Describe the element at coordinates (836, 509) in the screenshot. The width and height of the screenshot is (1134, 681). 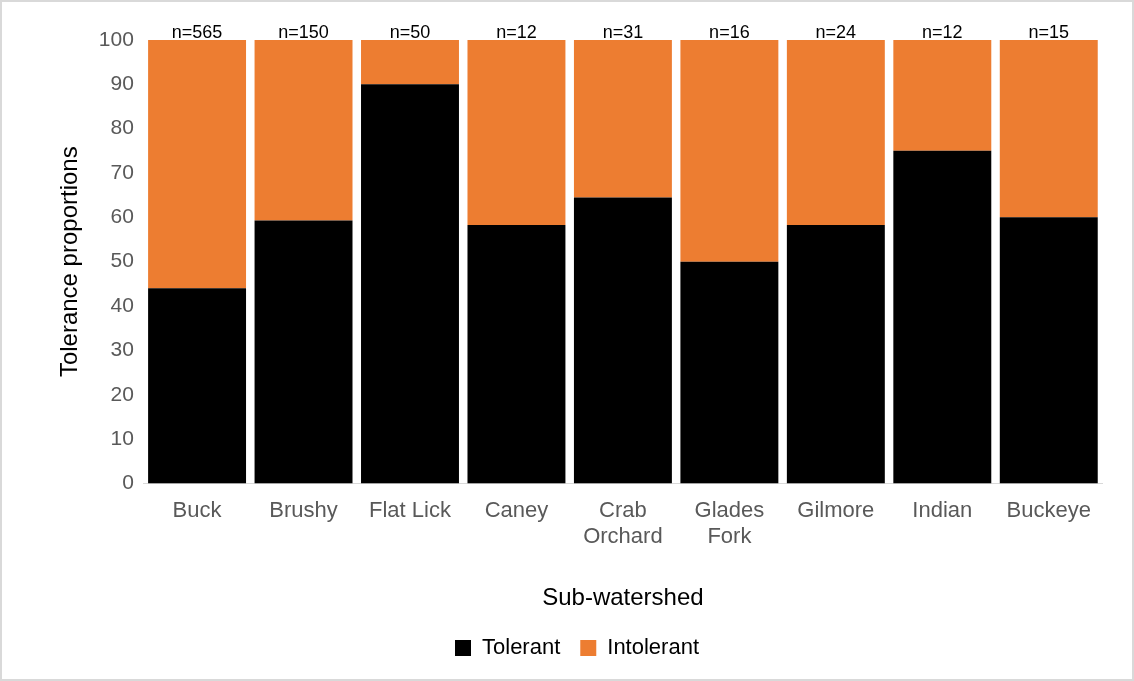
I see `x-tick-label: Gilmore` at that location.